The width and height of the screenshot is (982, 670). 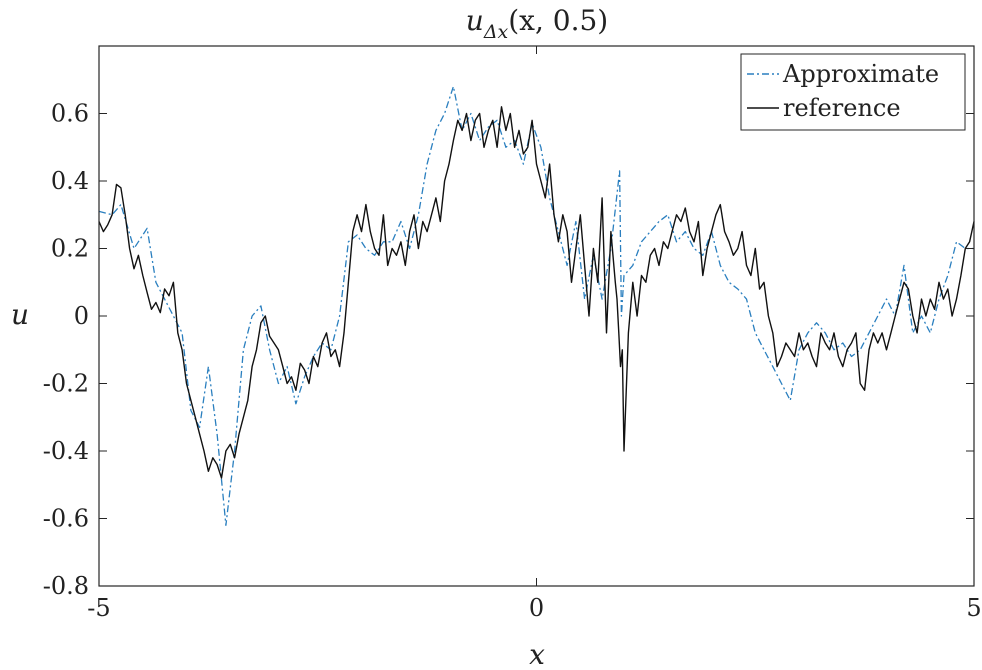 What do you see at coordinates (81, 316) in the screenshot?
I see `y-tick-label: 0` at bounding box center [81, 316].